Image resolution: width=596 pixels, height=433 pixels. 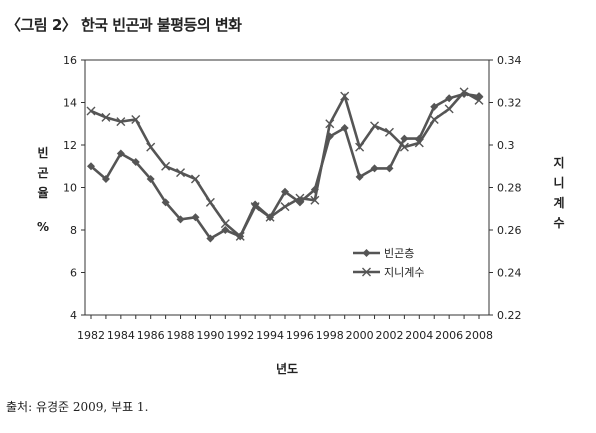 What do you see at coordinates (366, 253) in the screenshot?
I see `legend-marker-diamond` at bounding box center [366, 253].